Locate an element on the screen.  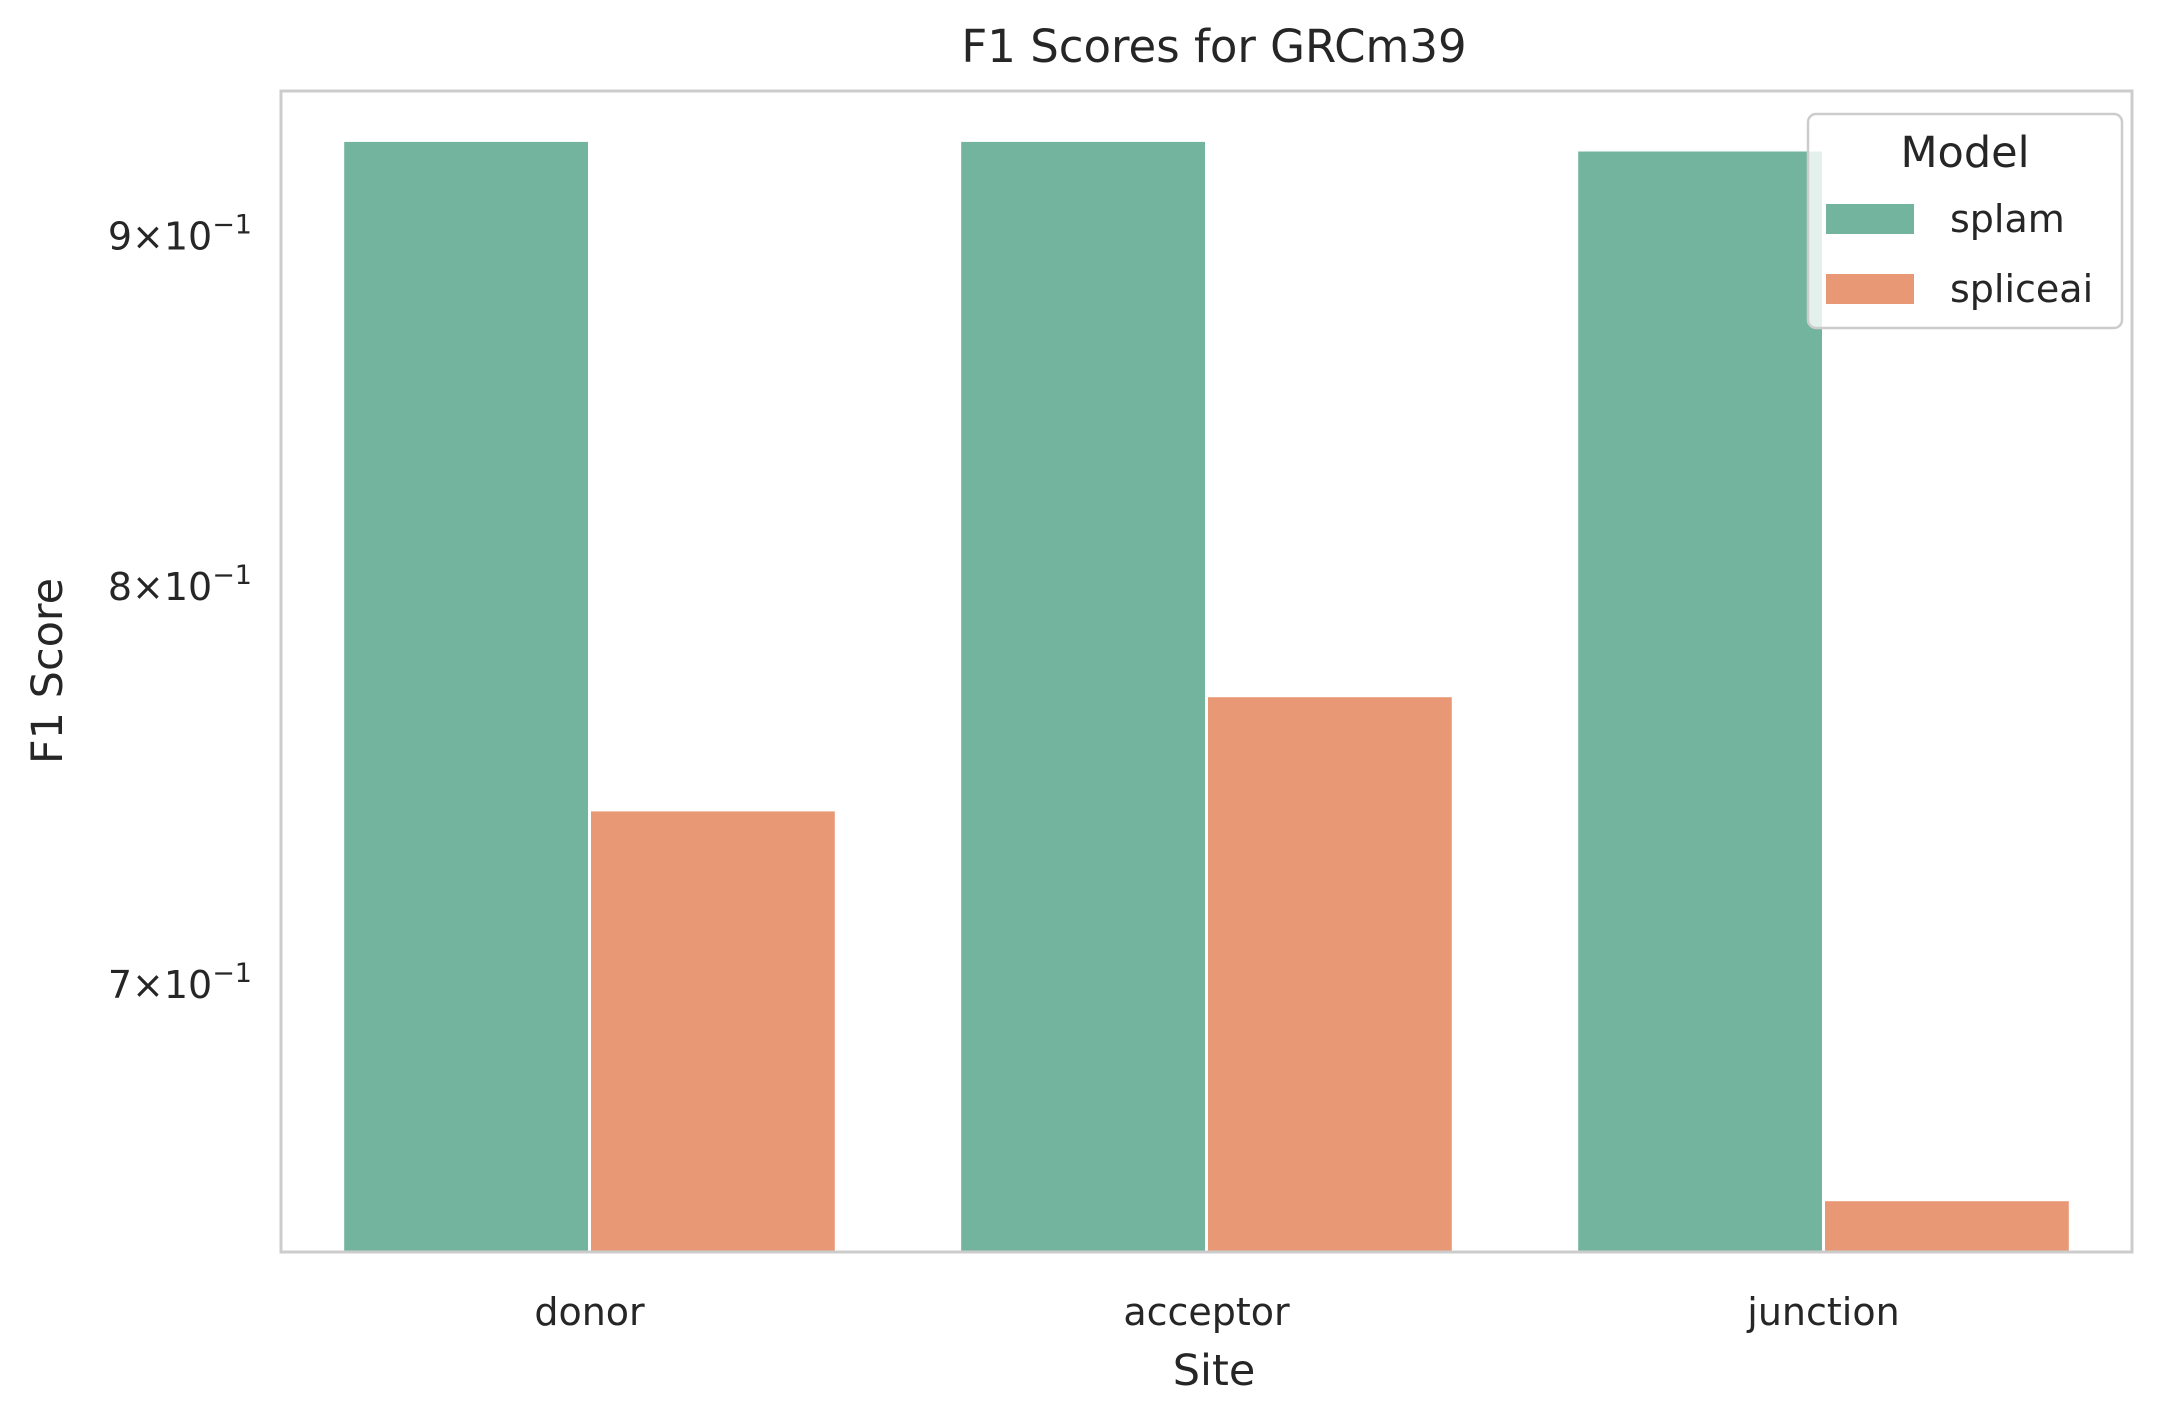
x-tick-labels: donor acceptor junction is located at coordinates (1216, 1312).